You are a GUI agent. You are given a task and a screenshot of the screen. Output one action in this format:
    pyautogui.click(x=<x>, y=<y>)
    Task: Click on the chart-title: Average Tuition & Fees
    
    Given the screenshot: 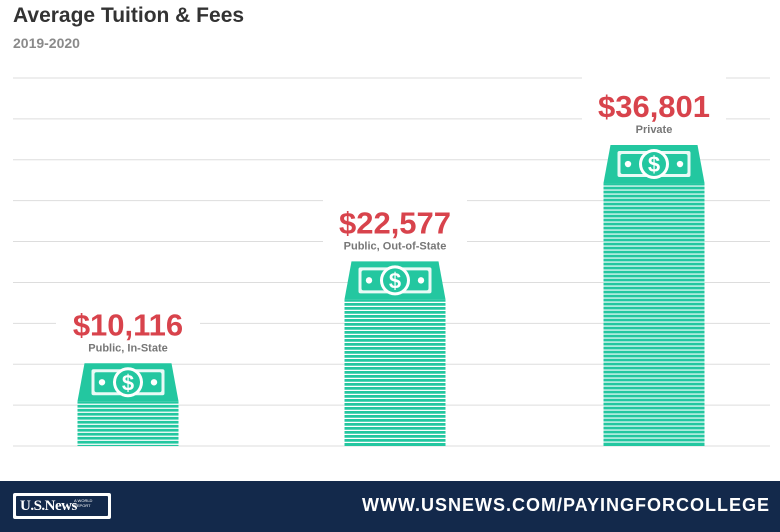 What is the action you would take?
    pyautogui.click(x=129, y=15)
    